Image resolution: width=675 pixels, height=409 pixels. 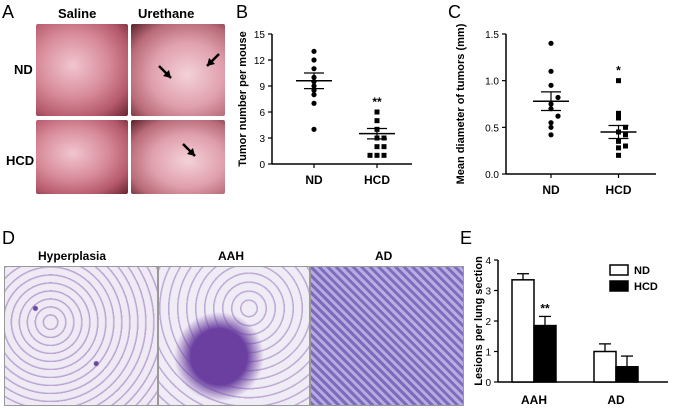 I want to click on label-aah: AAH, so click(x=231, y=256).